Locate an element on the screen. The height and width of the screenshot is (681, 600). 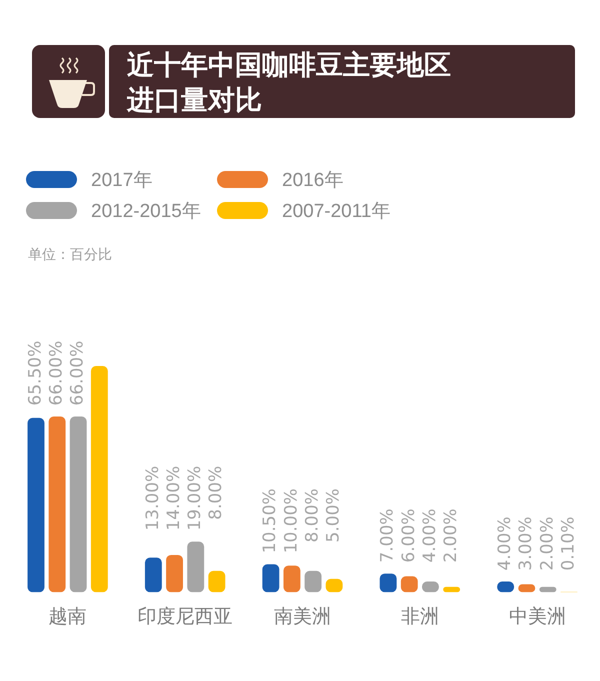
data-label: 6.00% is located at coordinates (408, 535).